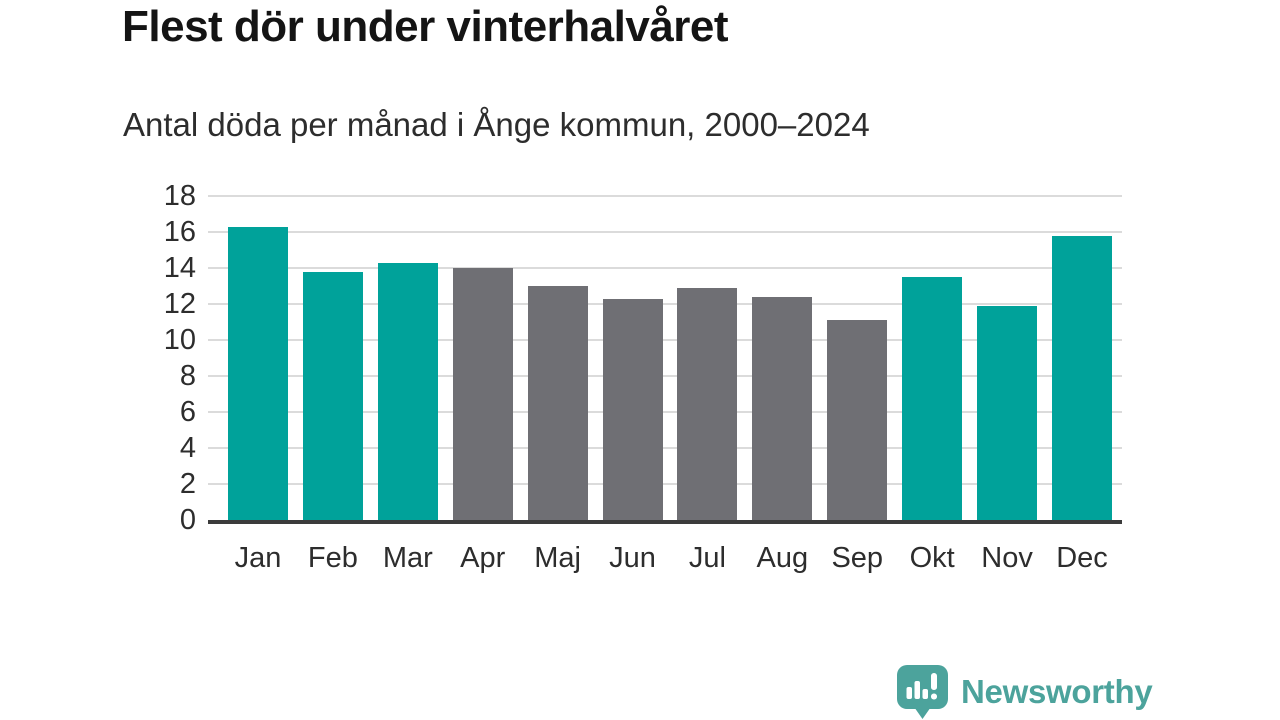 This screenshot has height=720, width=1280. Describe the element at coordinates (179, 268) in the screenshot. I see `y-tick-label-14: 14` at that location.